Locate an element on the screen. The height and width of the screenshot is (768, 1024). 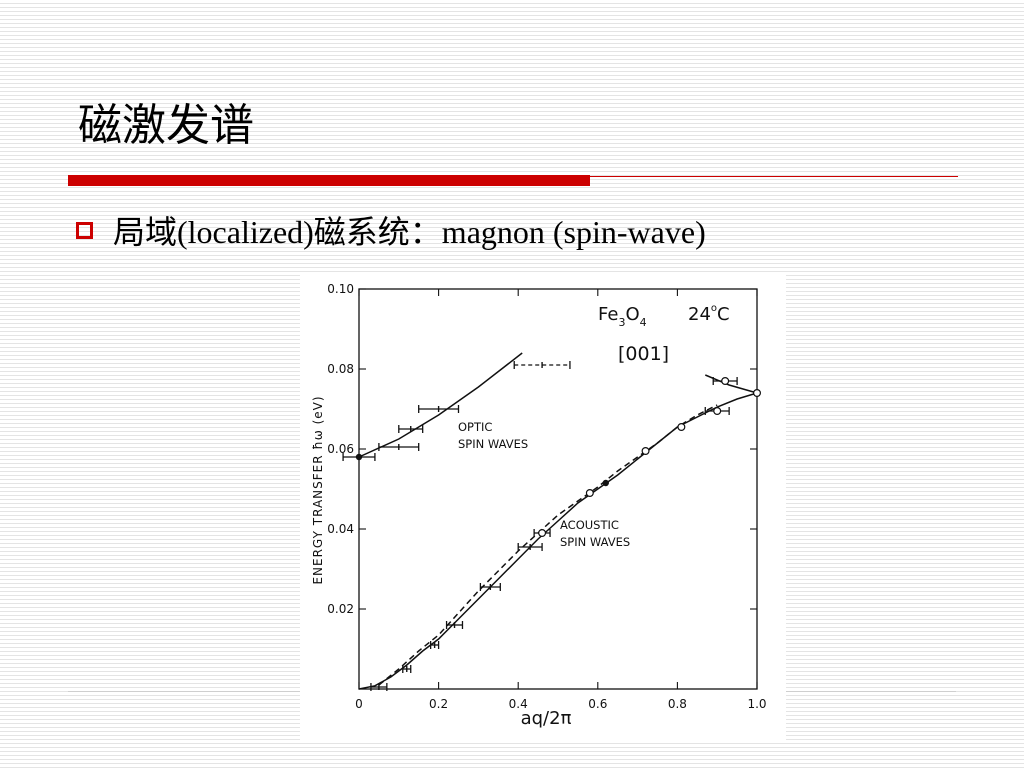
y-axis-label: ENERGY TRANSFER ħω (eV) is located at coordinates (318, 489).